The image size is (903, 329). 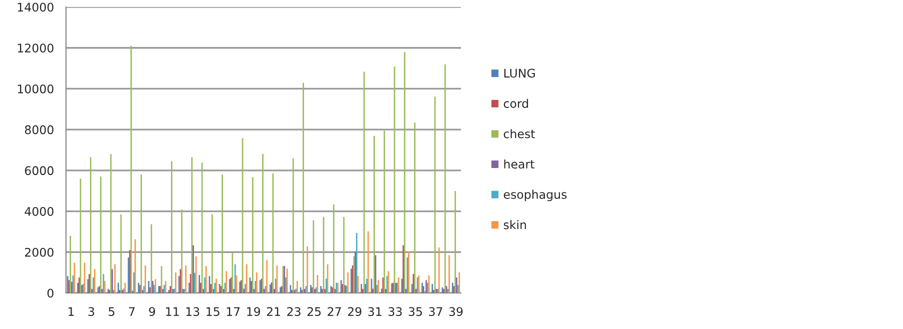 I want to click on legend-label: cord, so click(x=516, y=103).